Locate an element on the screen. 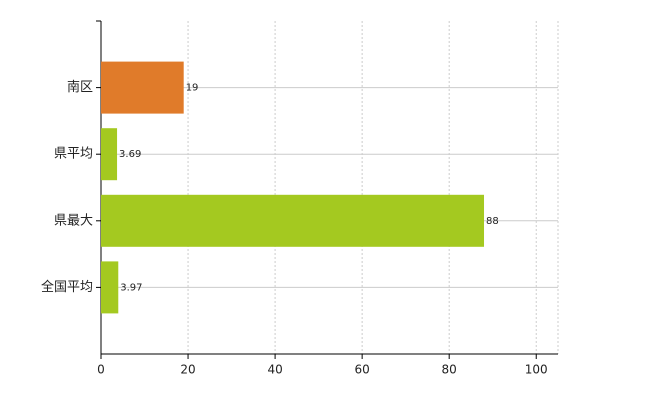  x-tick-label: 40 is located at coordinates (274, 370).